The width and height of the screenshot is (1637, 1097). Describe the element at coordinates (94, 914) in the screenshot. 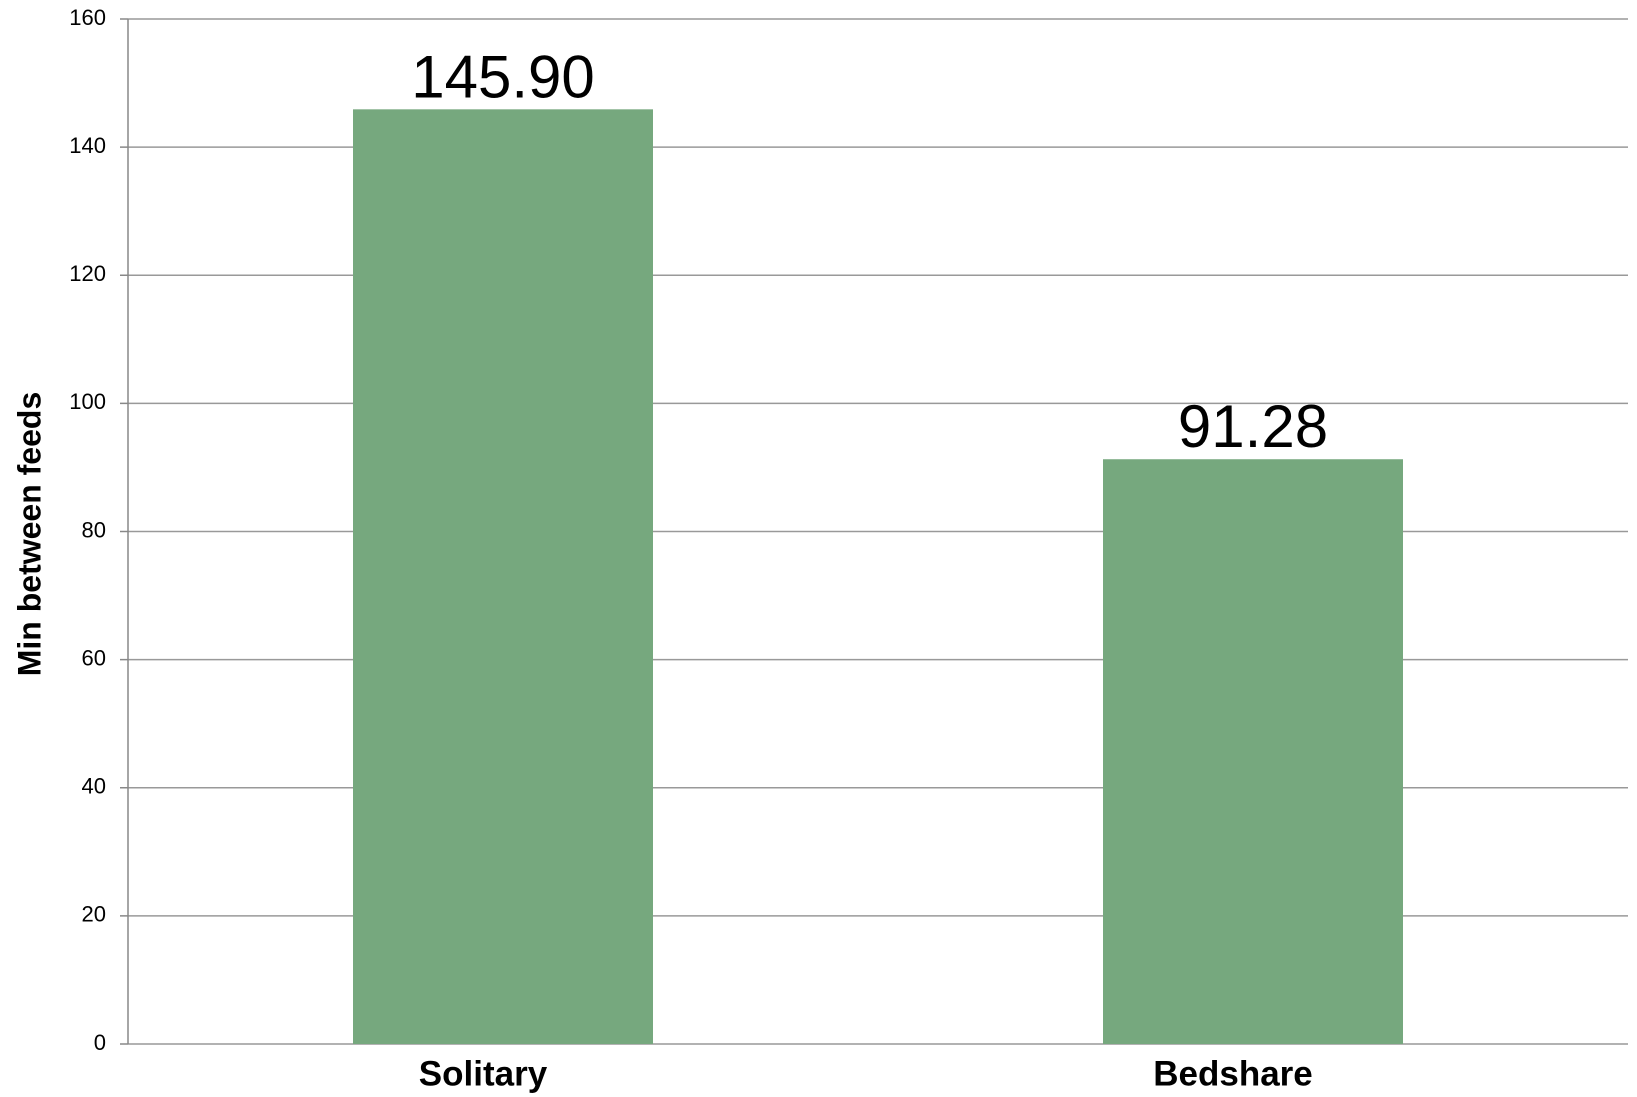

I see `y-tick-label: 20` at that location.